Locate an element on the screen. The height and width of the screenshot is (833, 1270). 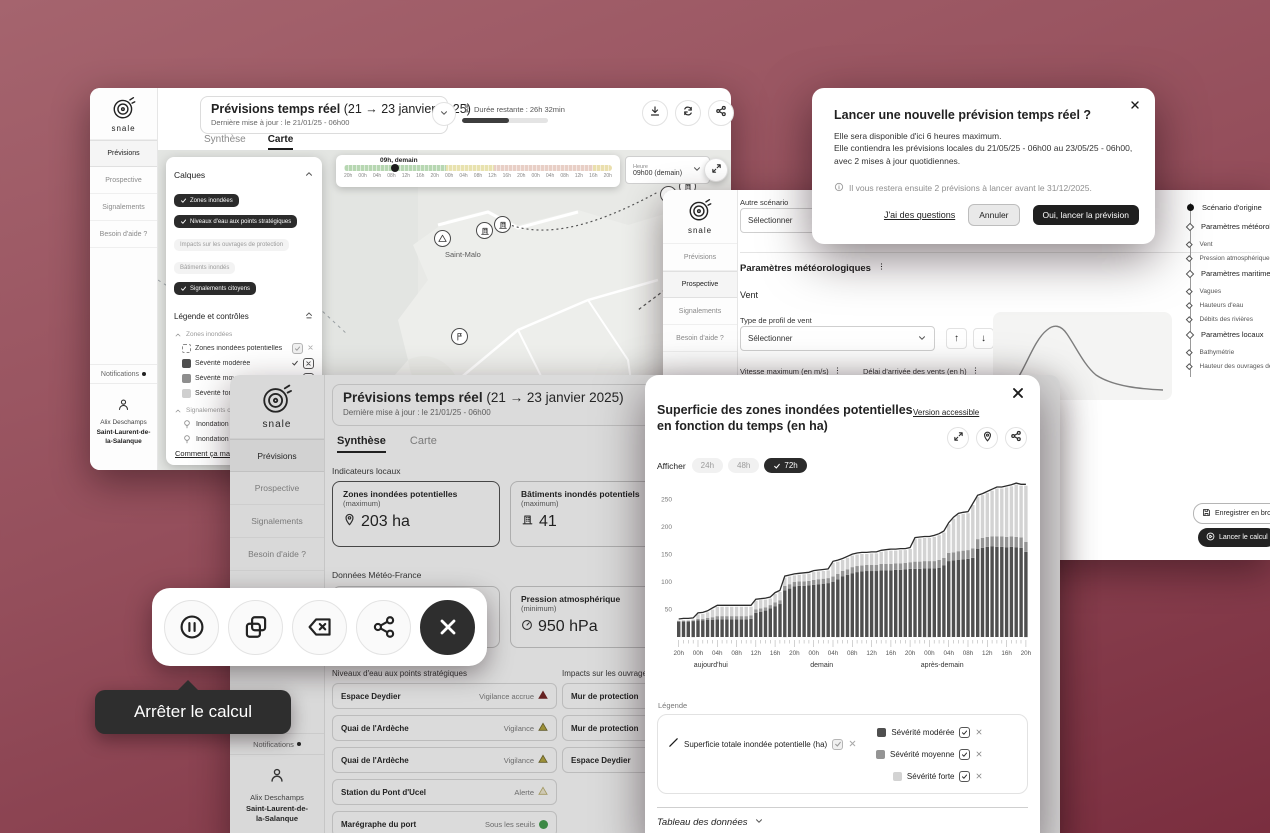
stepper-item-vent: Vent is located at coordinates (1228, 244).